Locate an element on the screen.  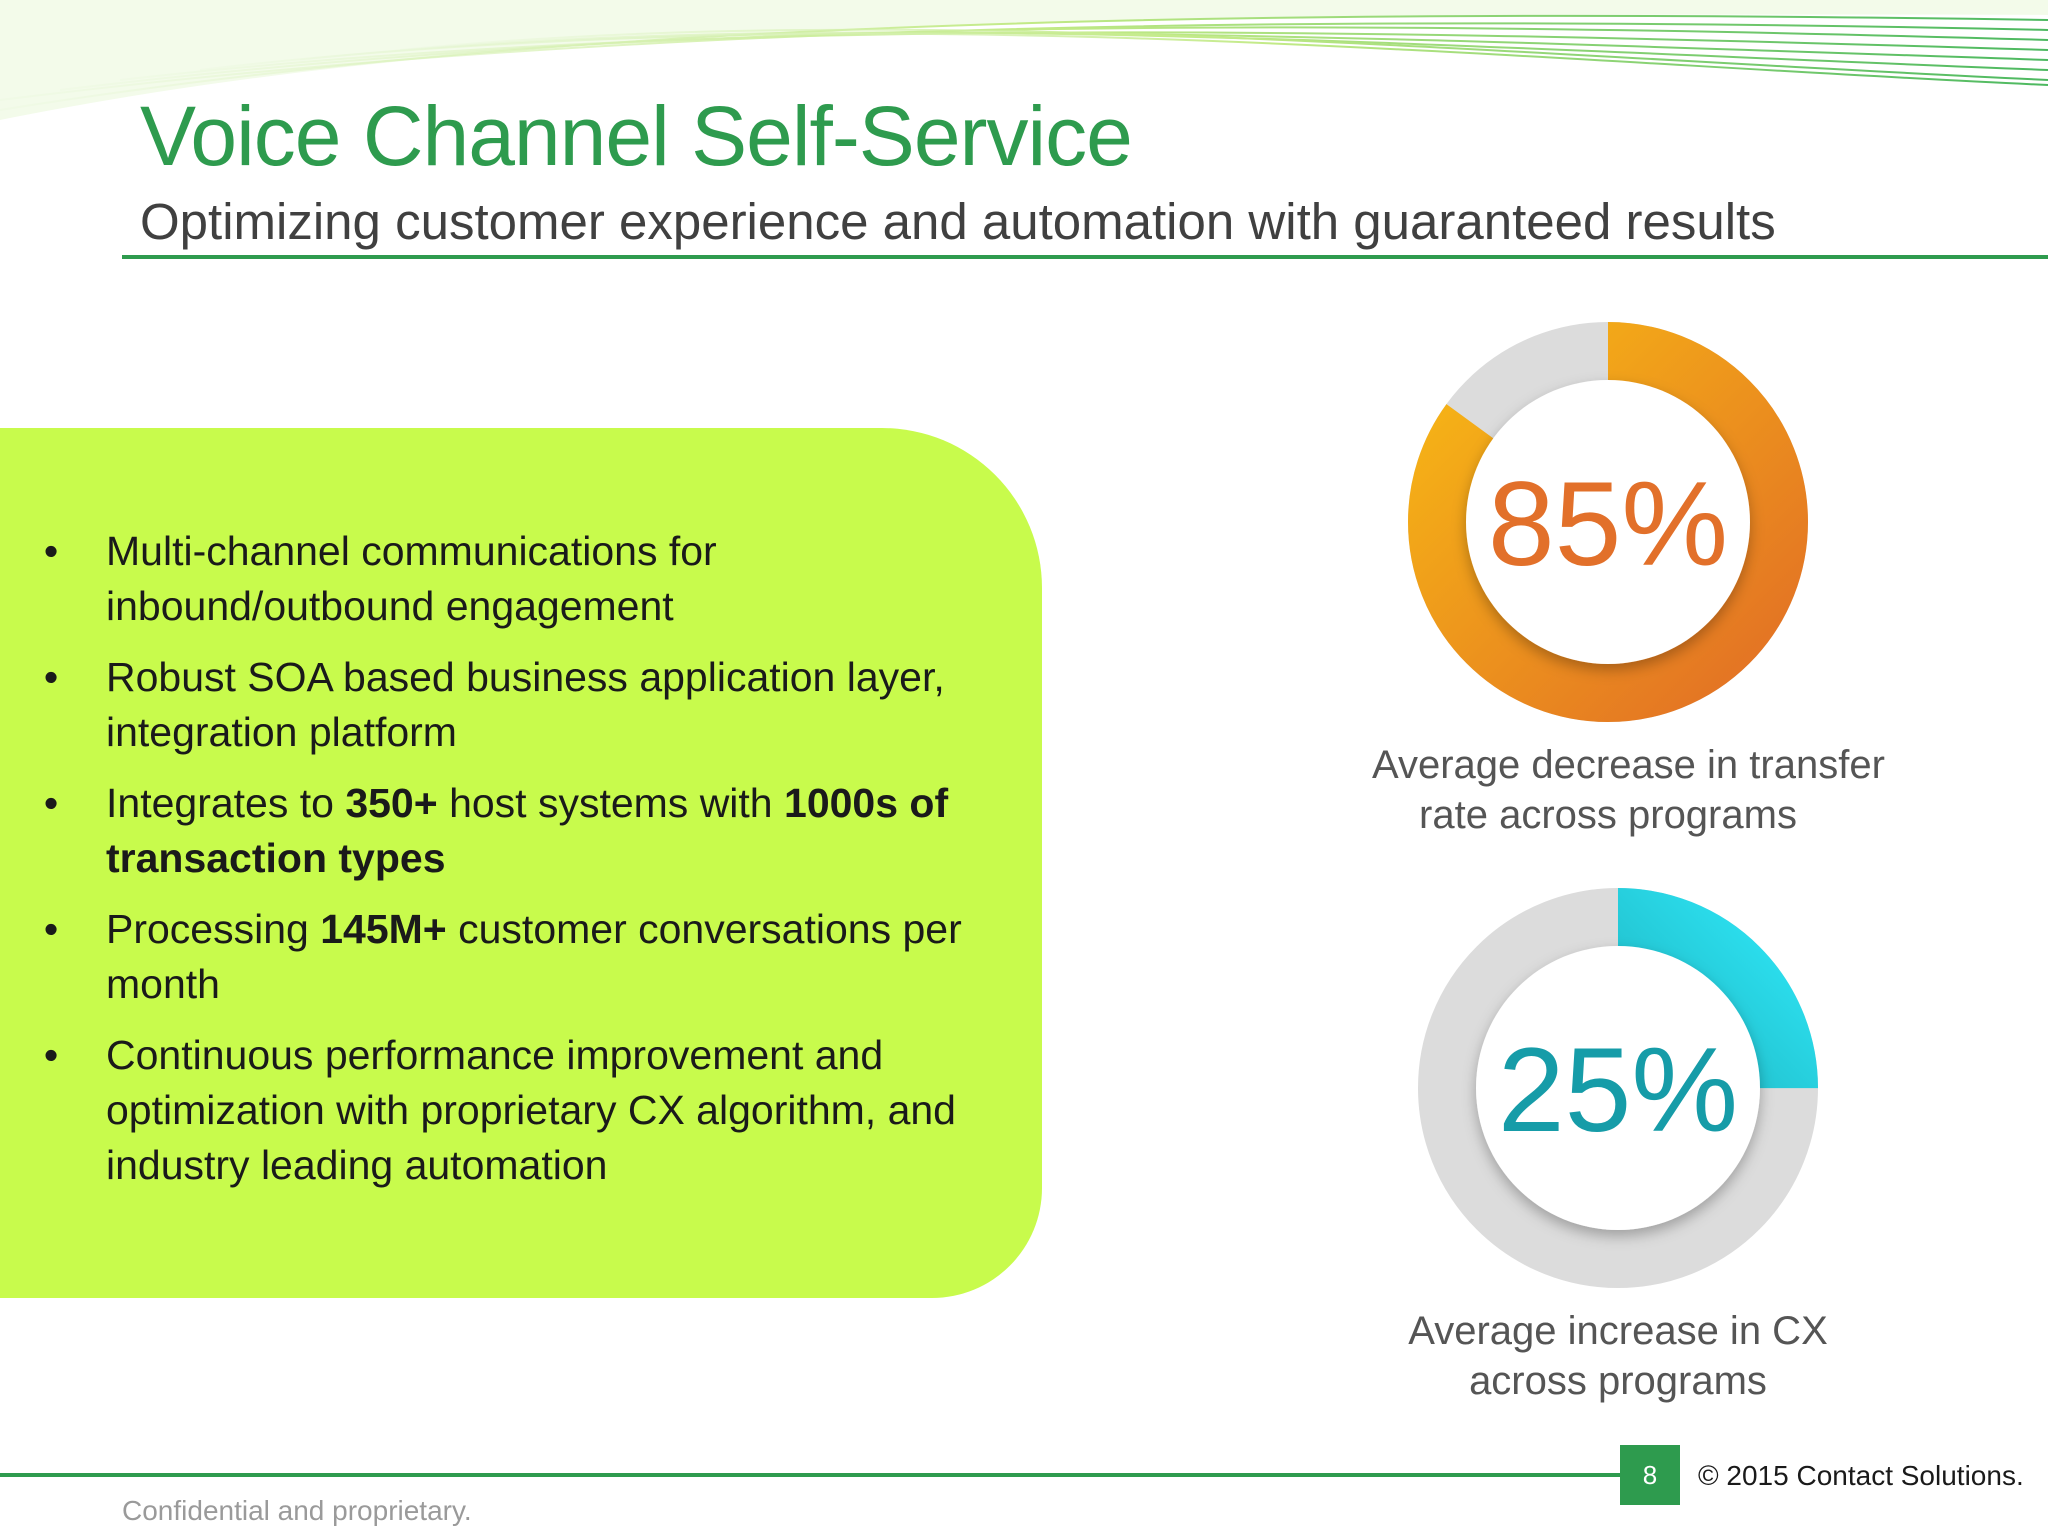
copyright-text: © 2015 Contact Solutions. is located at coordinates (1861, 1475).